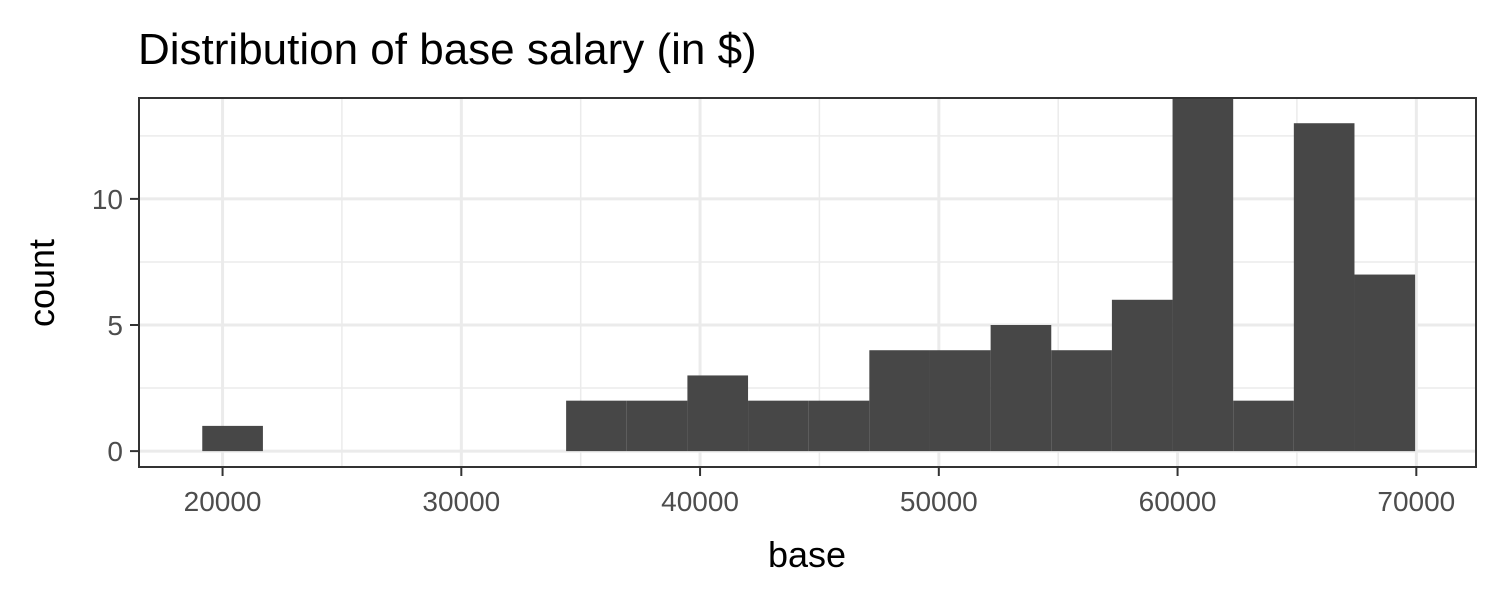  Describe the element at coordinates (939, 501) in the screenshot. I see `x-tick-label-3: 50000` at that location.